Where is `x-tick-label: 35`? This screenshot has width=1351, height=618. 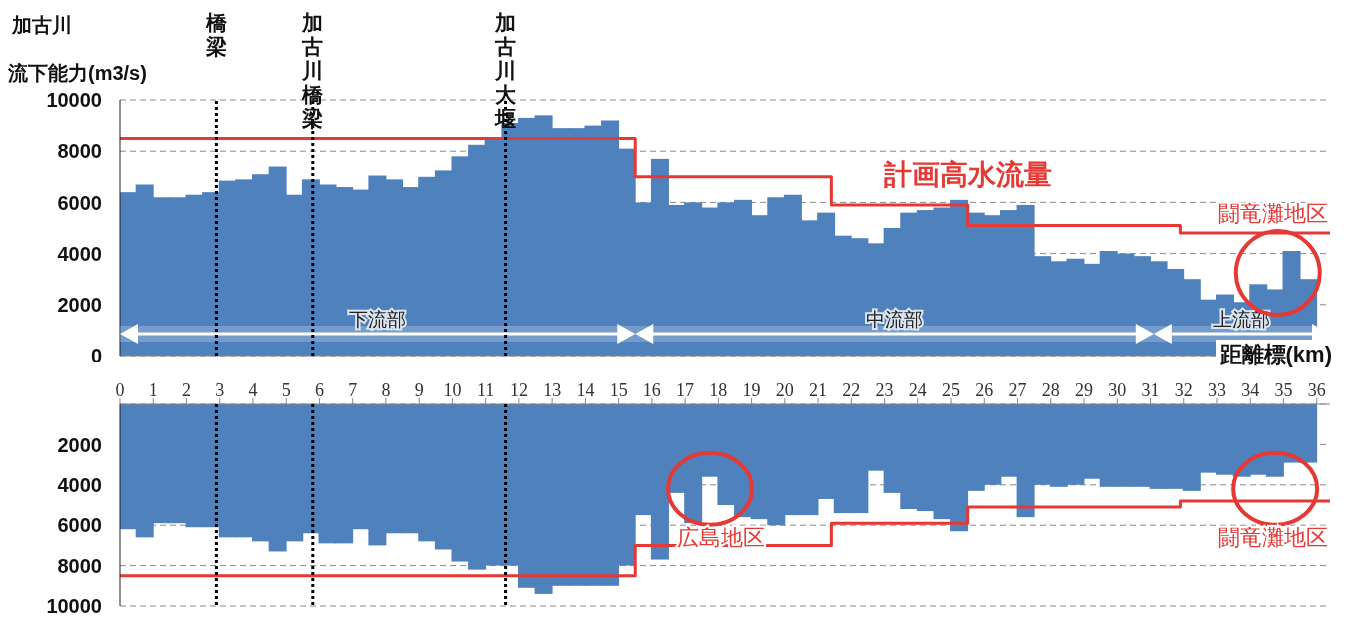
x-tick-label: 35 is located at coordinates (1283, 390).